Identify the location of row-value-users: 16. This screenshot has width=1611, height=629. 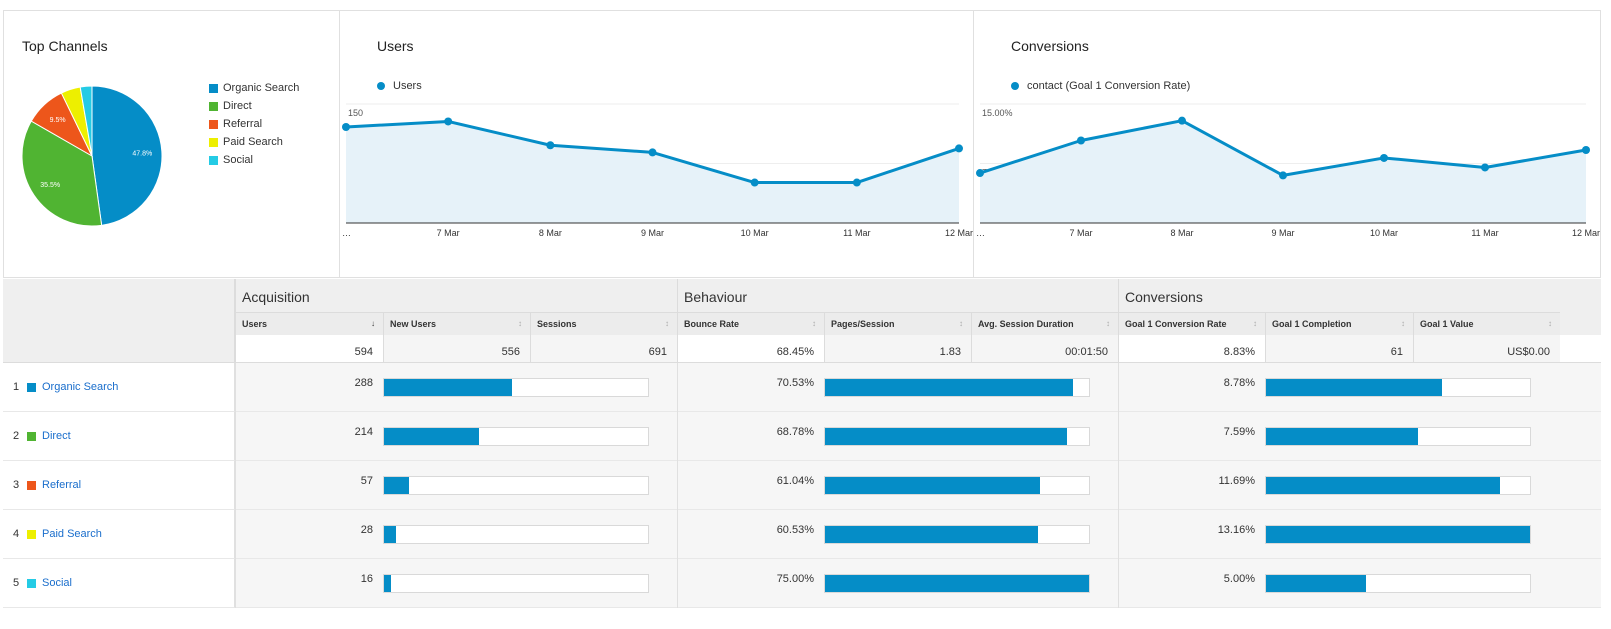
(366, 579).